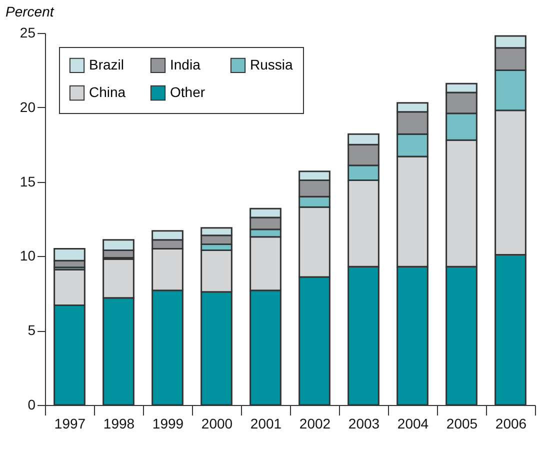 The image size is (560, 456). Describe the element at coordinates (30, 12) in the screenshot. I see `y-axis-title: Percent` at that location.